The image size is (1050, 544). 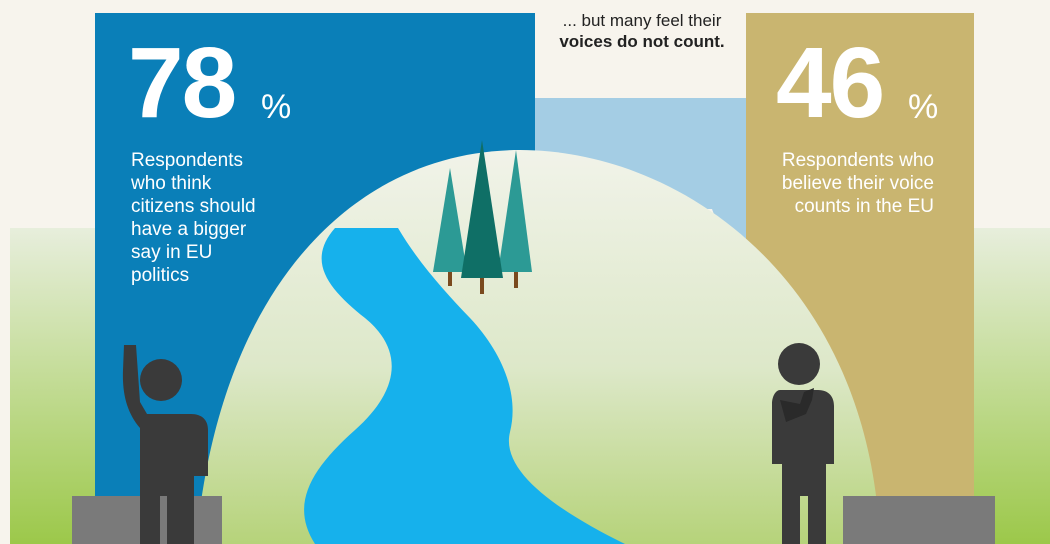 What do you see at coordinates (830, 83) in the screenshot?
I see `right-stat-value: 46` at bounding box center [830, 83].